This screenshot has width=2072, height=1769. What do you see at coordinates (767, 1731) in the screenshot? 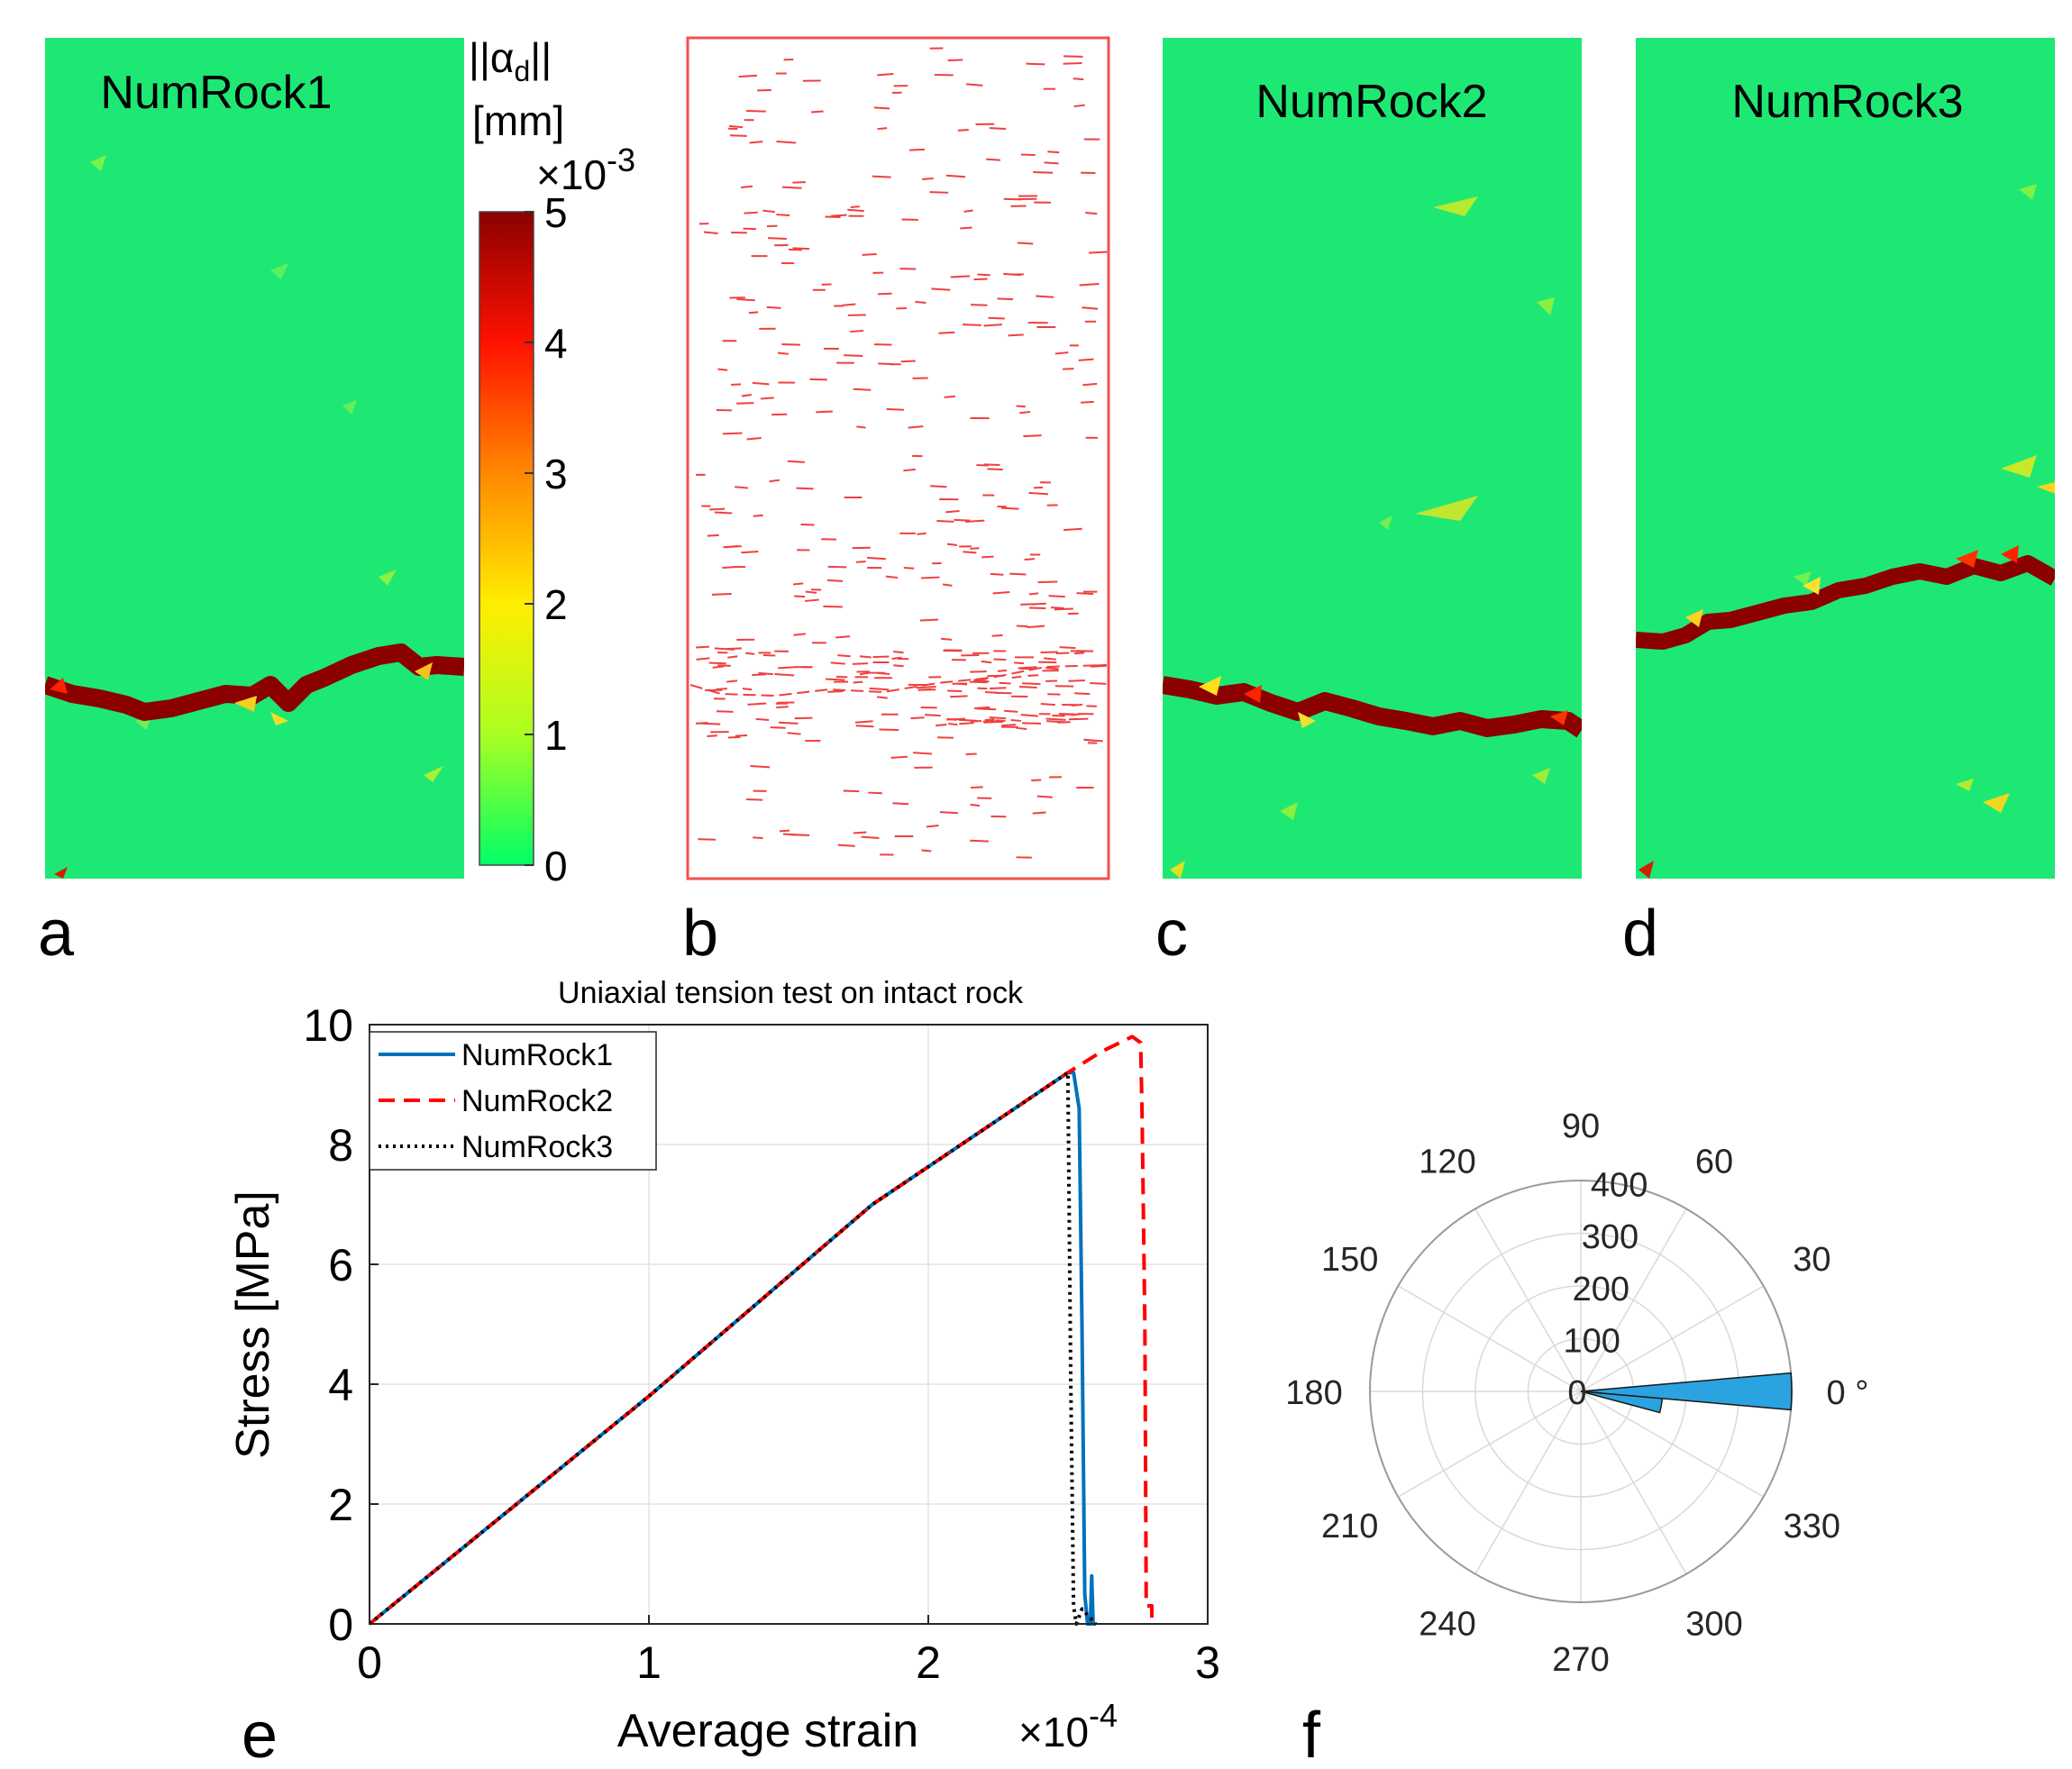
I see `chart-e-xlabel: Average strain` at bounding box center [767, 1731].